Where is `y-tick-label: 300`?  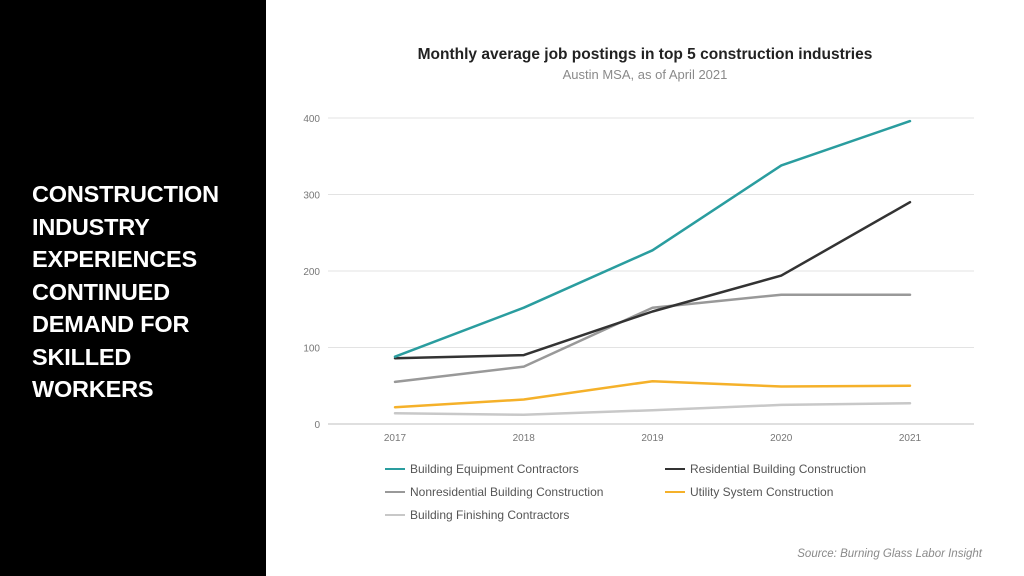
y-tick-label: 300 is located at coordinates (311, 196).